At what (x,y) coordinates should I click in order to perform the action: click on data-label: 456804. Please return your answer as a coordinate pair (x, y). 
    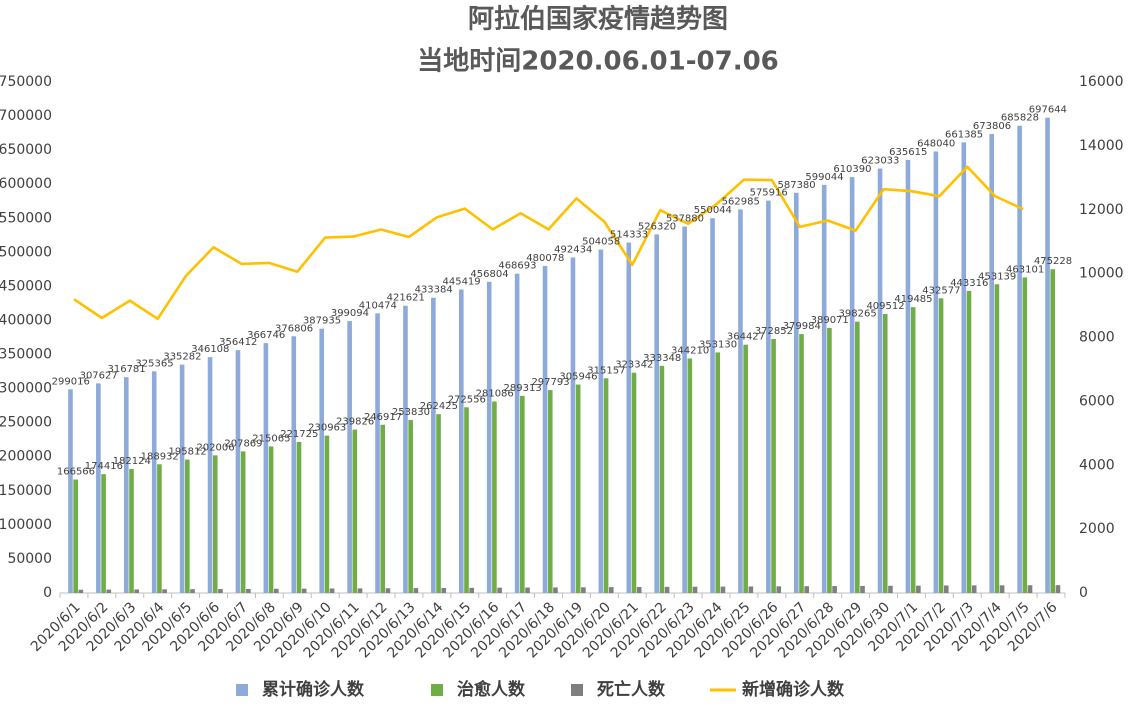
    Looking at the image, I should click on (489, 274).